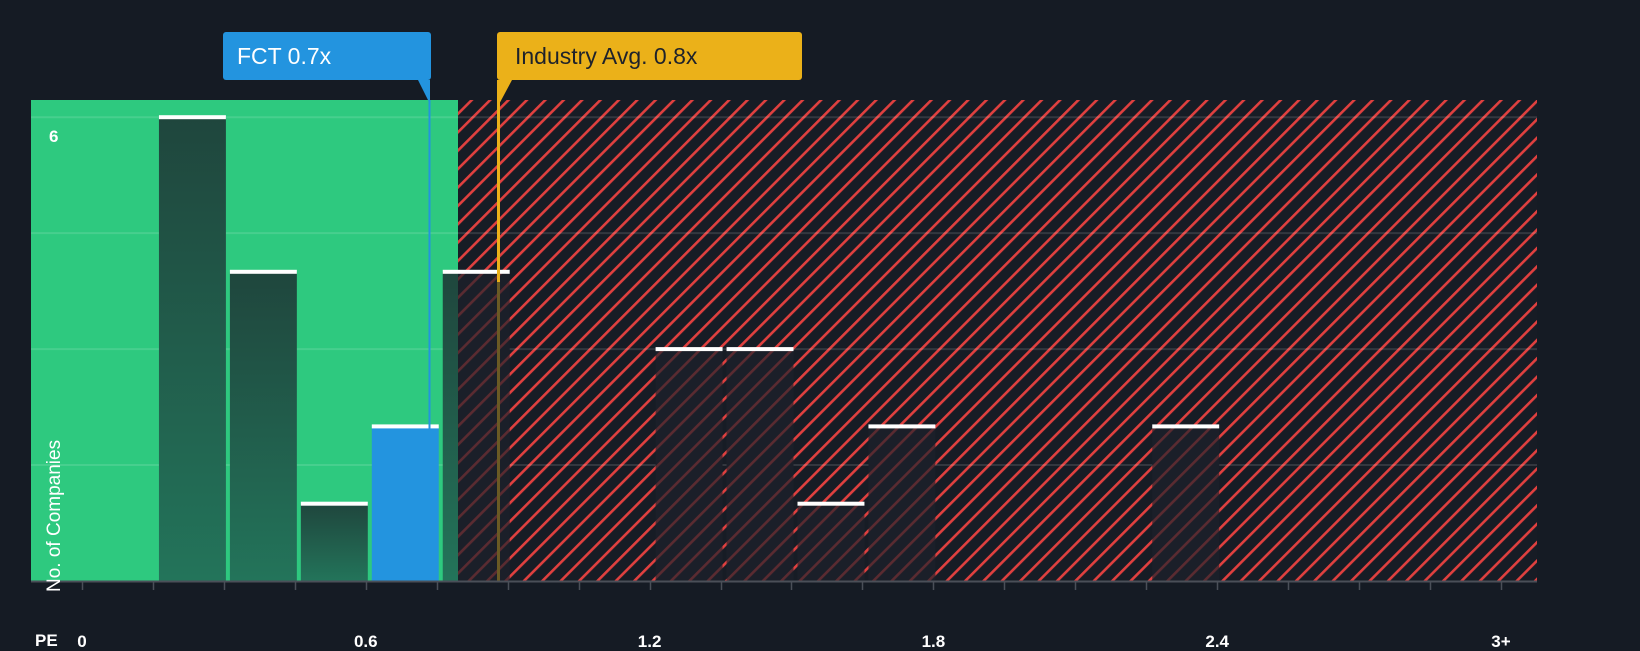  I want to click on x-tick-label: 1.8, so click(934, 641).